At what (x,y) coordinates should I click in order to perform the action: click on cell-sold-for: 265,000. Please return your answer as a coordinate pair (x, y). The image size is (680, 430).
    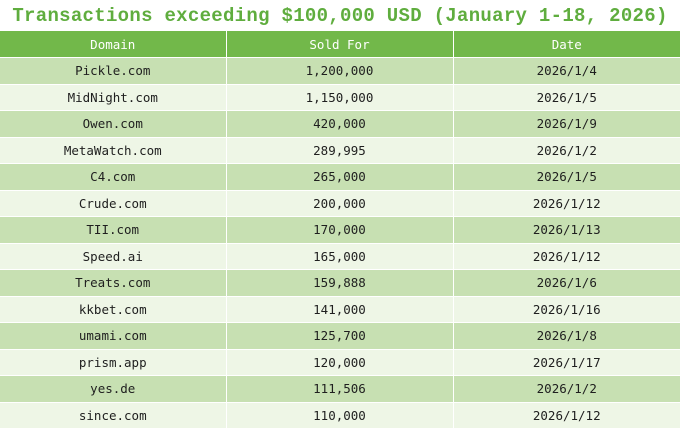
    Looking at the image, I should click on (340, 177).